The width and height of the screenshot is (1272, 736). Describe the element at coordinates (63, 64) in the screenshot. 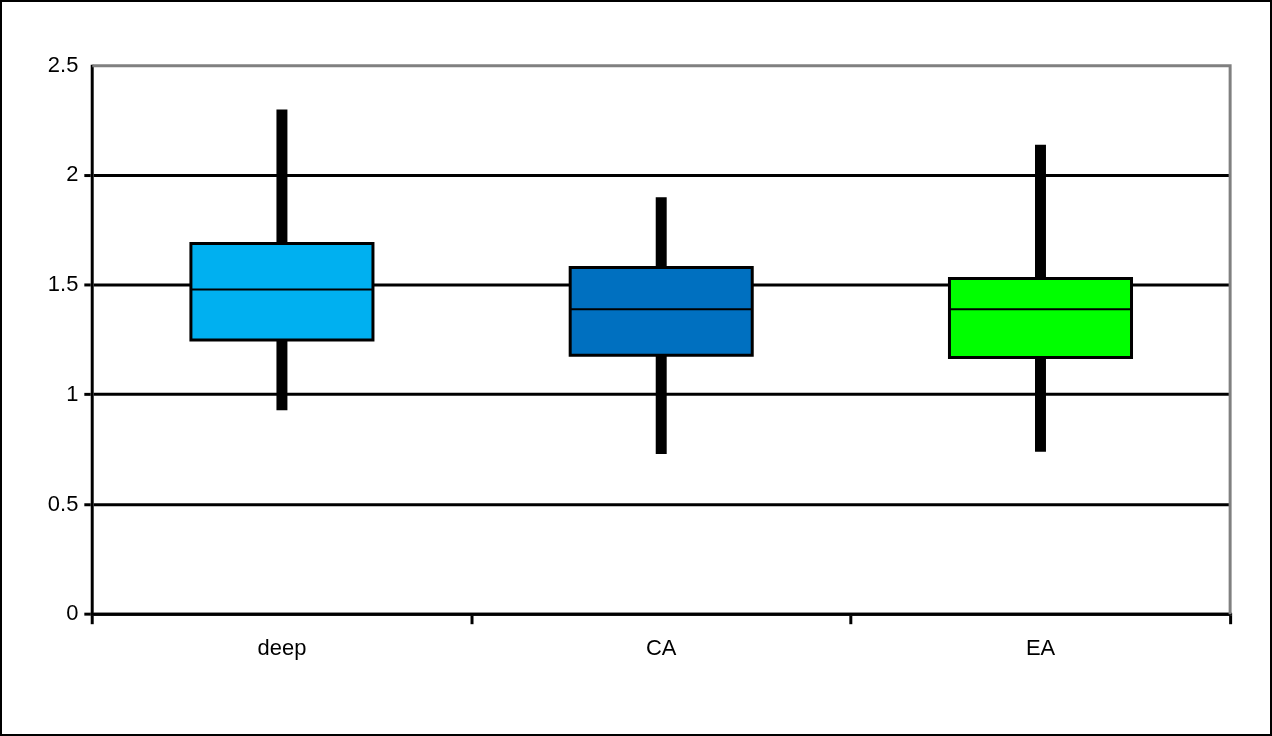

I see `y-tick-label: 2.5` at that location.